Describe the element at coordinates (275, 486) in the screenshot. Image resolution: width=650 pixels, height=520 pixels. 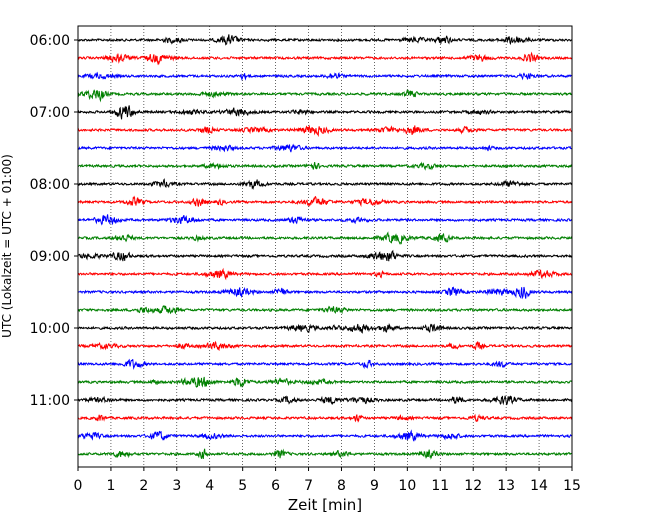
I see `x-tick-label: 6` at that location.